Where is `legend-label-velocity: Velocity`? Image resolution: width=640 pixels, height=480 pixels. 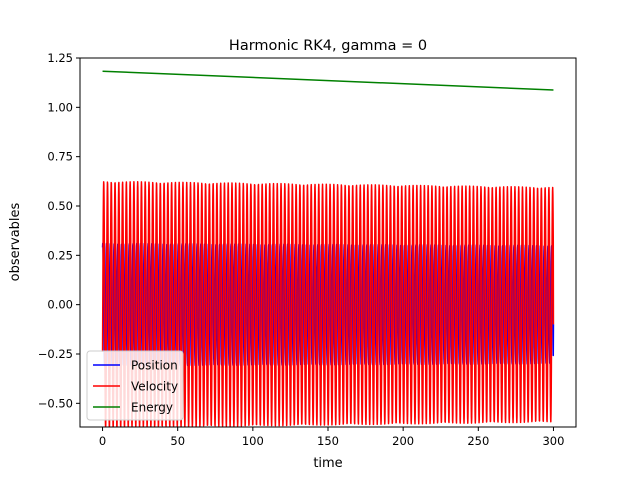
legend-label-velocity: Velocity is located at coordinates (154, 387).